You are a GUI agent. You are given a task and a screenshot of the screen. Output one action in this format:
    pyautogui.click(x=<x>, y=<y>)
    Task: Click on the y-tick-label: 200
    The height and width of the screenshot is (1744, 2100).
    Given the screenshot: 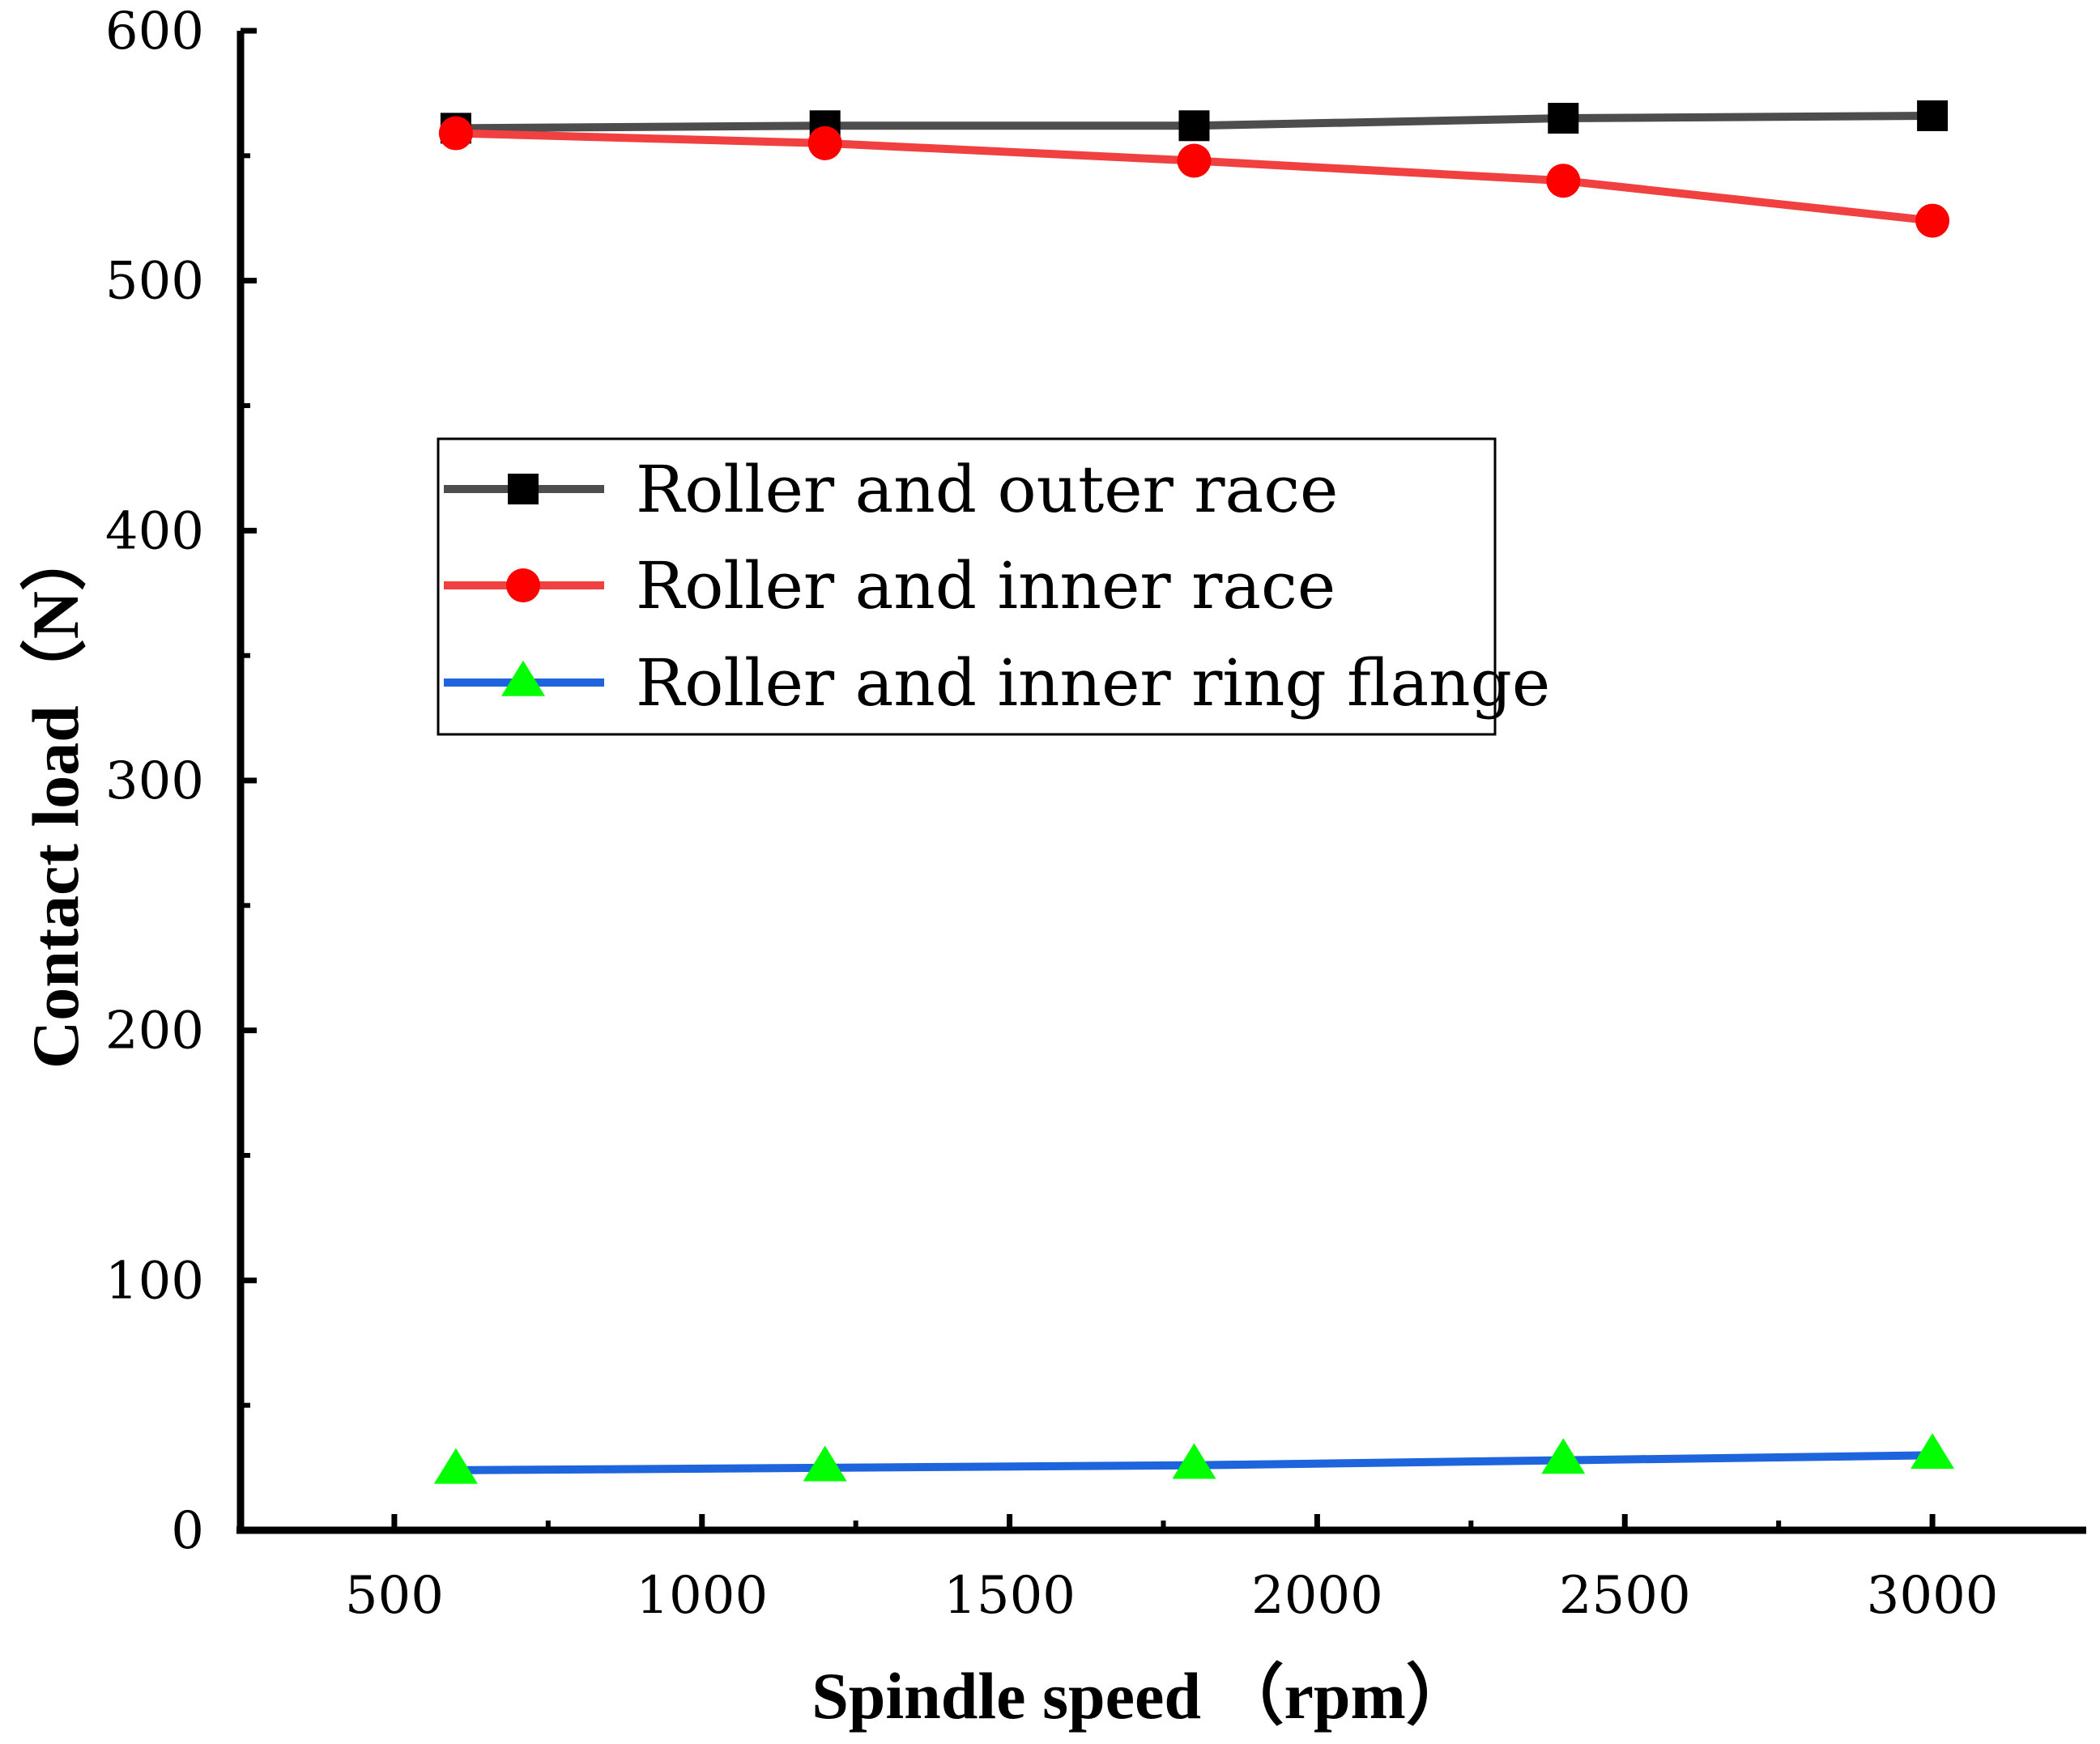 What is the action you would take?
    pyautogui.click(x=154, y=1031)
    